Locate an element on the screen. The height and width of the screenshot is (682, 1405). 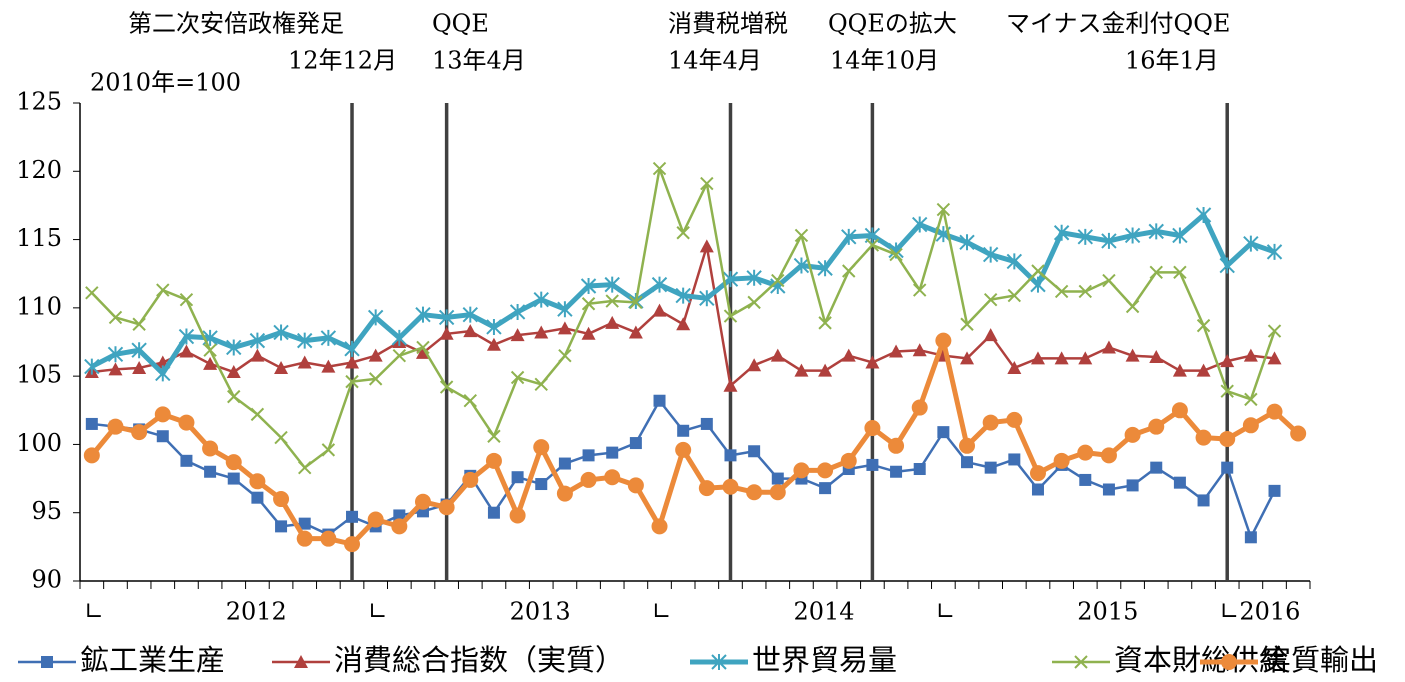
annotation-date: 14年10月 is located at coordinates (884, 61).